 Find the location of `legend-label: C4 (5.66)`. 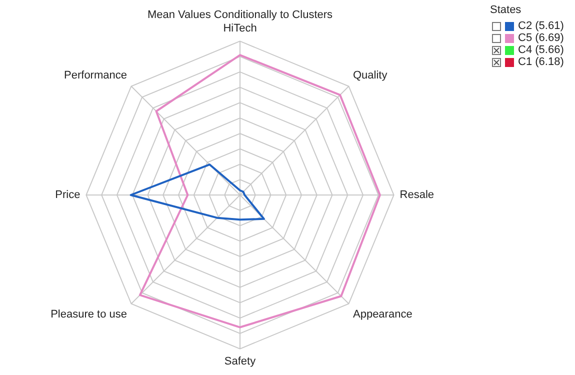

legend-label: C4 (5.66) is located at coordinates (541, 50).